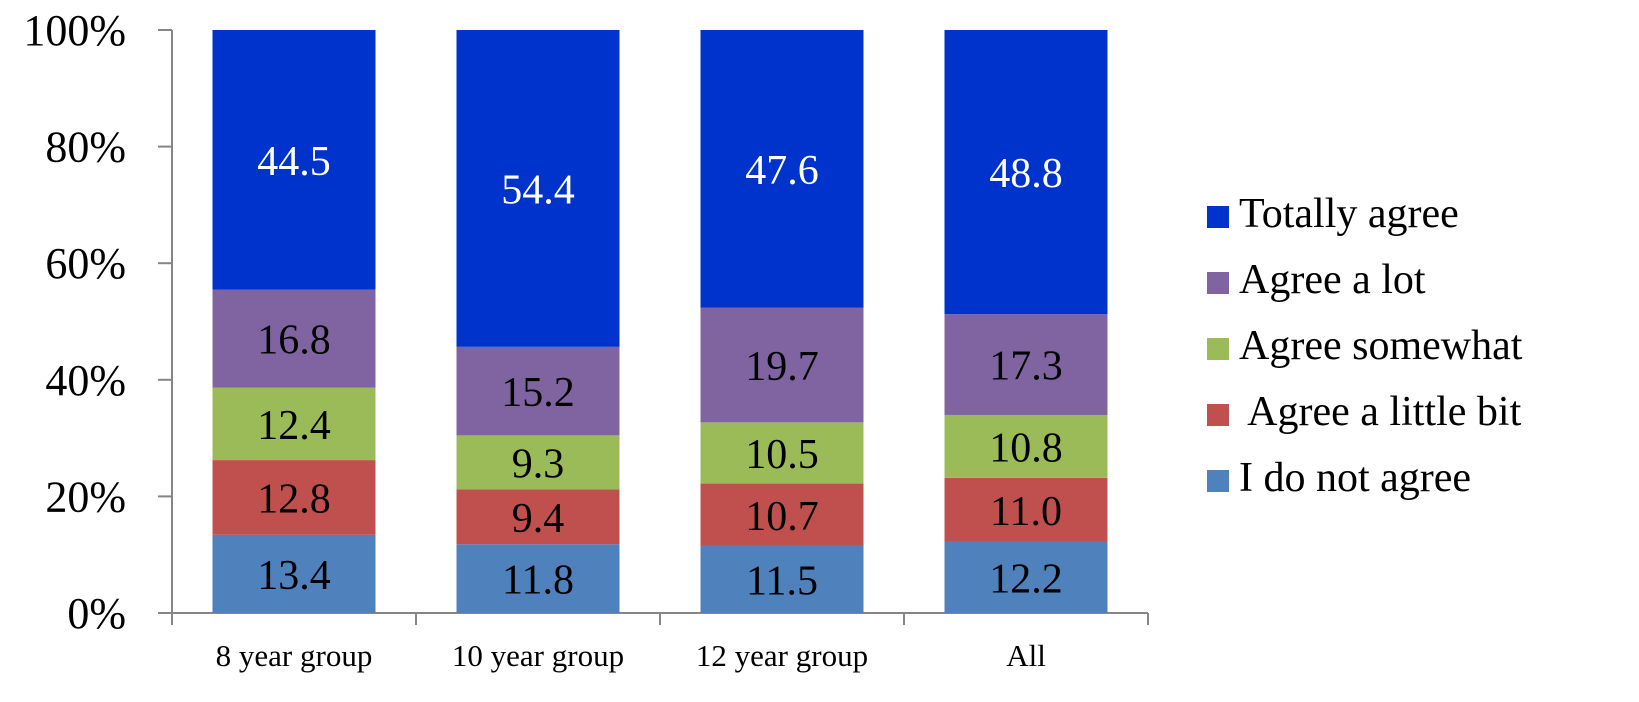  What do you see at coordinates (85, 147) in the screenshot?
I see `y-tick-label: 80%` at bounding box center [85, 147].